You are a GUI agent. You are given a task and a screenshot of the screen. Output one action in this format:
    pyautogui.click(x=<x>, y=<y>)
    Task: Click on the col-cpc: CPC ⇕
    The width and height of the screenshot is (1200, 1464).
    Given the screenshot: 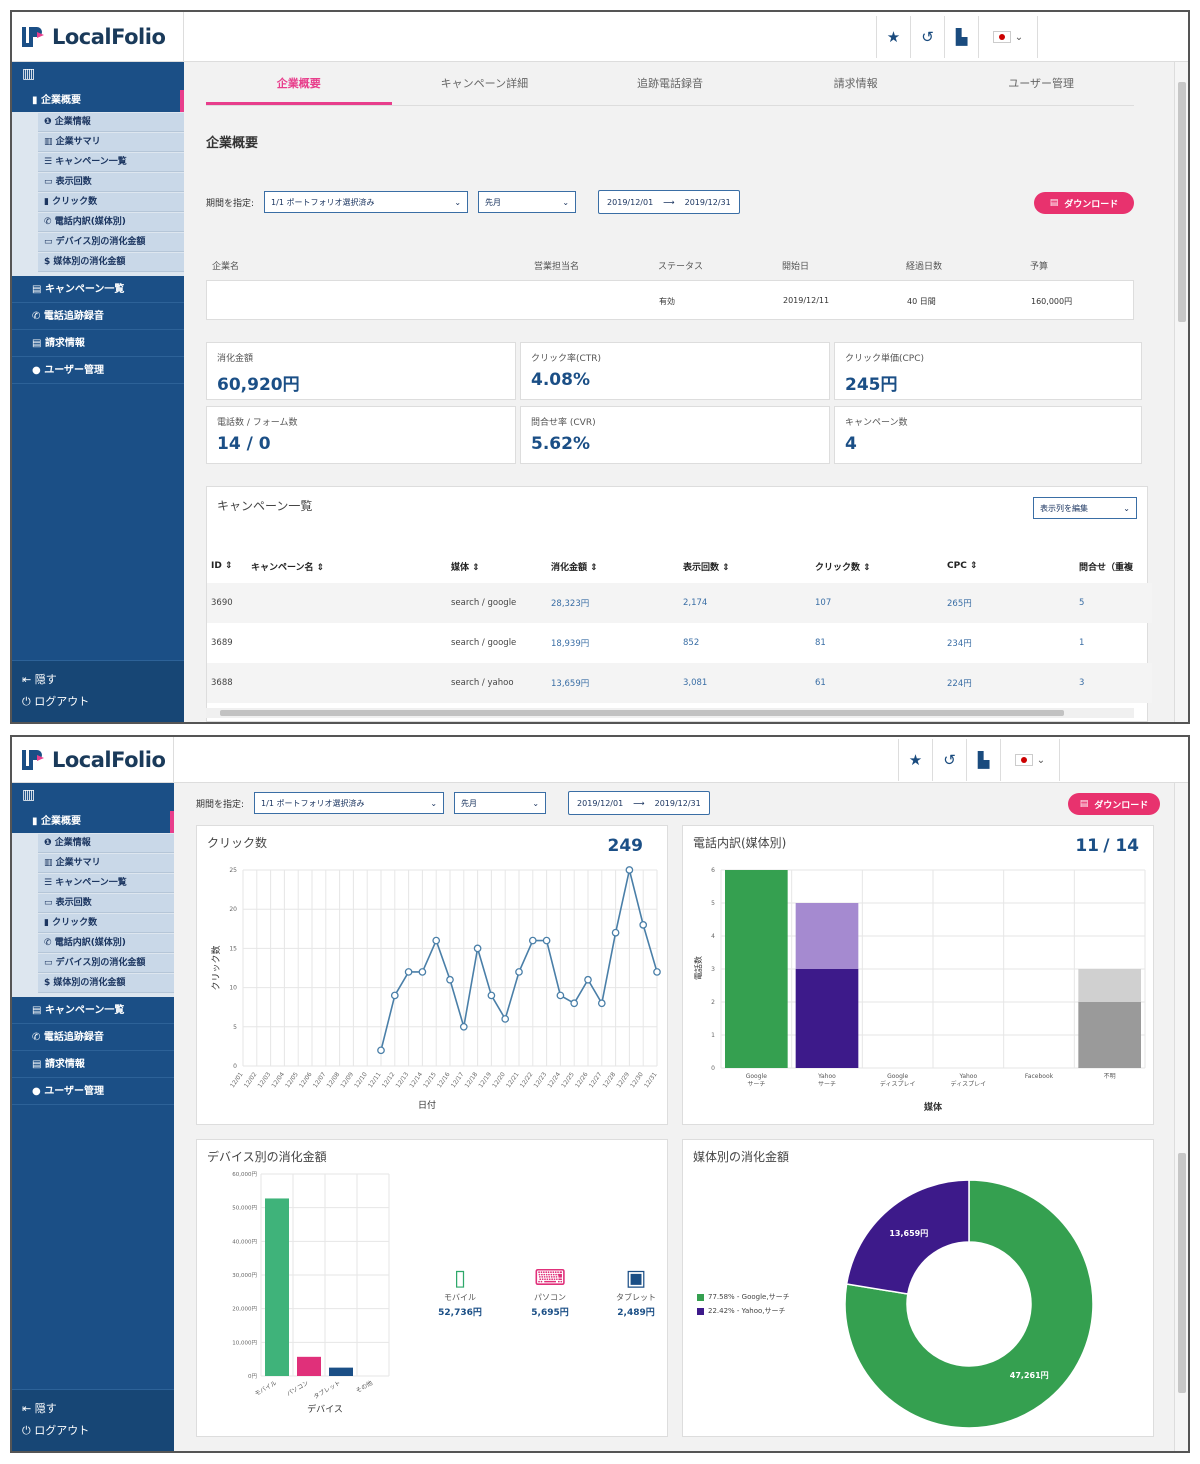 What is the action you would take?
    pyautogui.click(x=962, y=566)
    